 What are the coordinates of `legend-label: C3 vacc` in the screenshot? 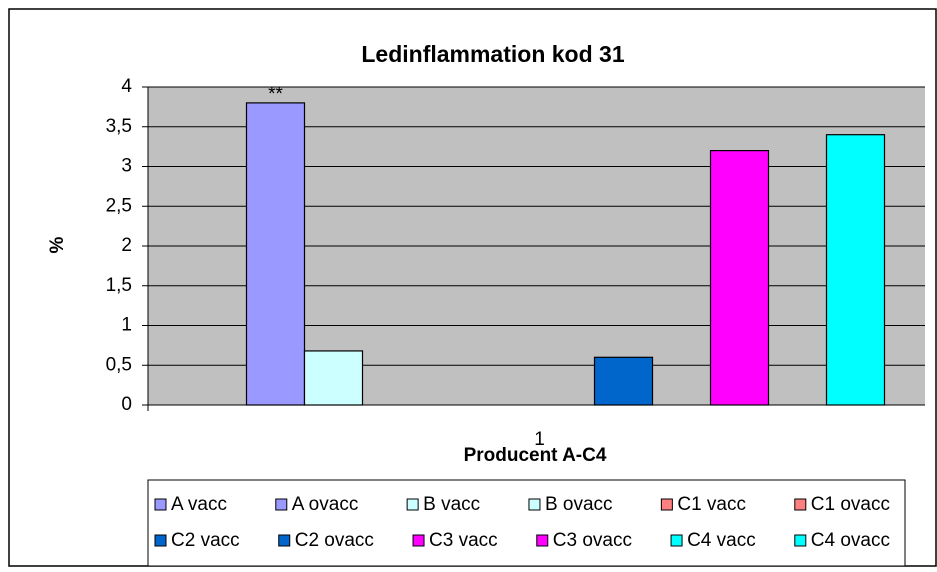 It's located at (463, 540).